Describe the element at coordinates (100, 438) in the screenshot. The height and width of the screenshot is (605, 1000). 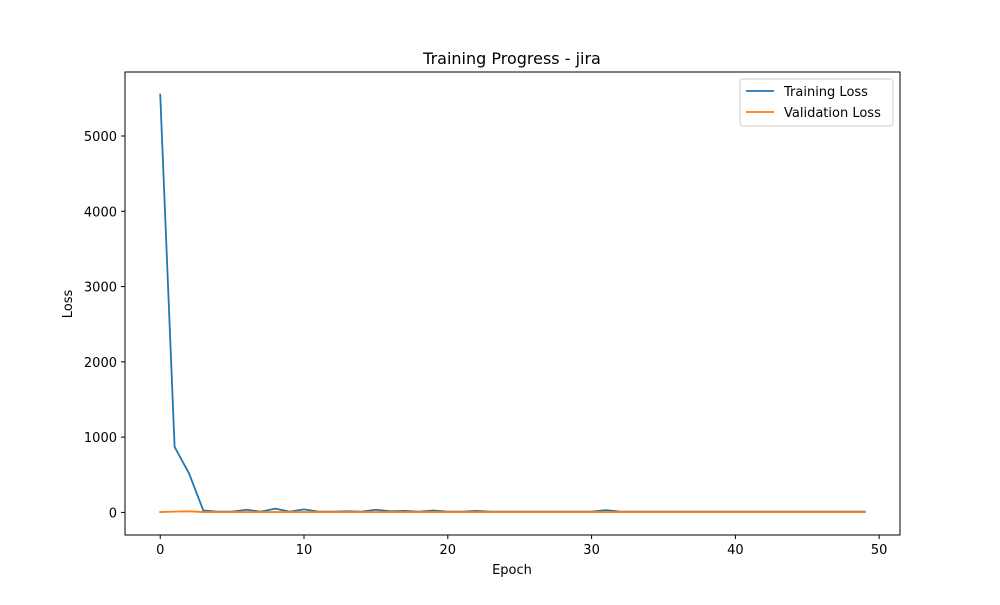
I see `y-tick-label: 1000` at that location.